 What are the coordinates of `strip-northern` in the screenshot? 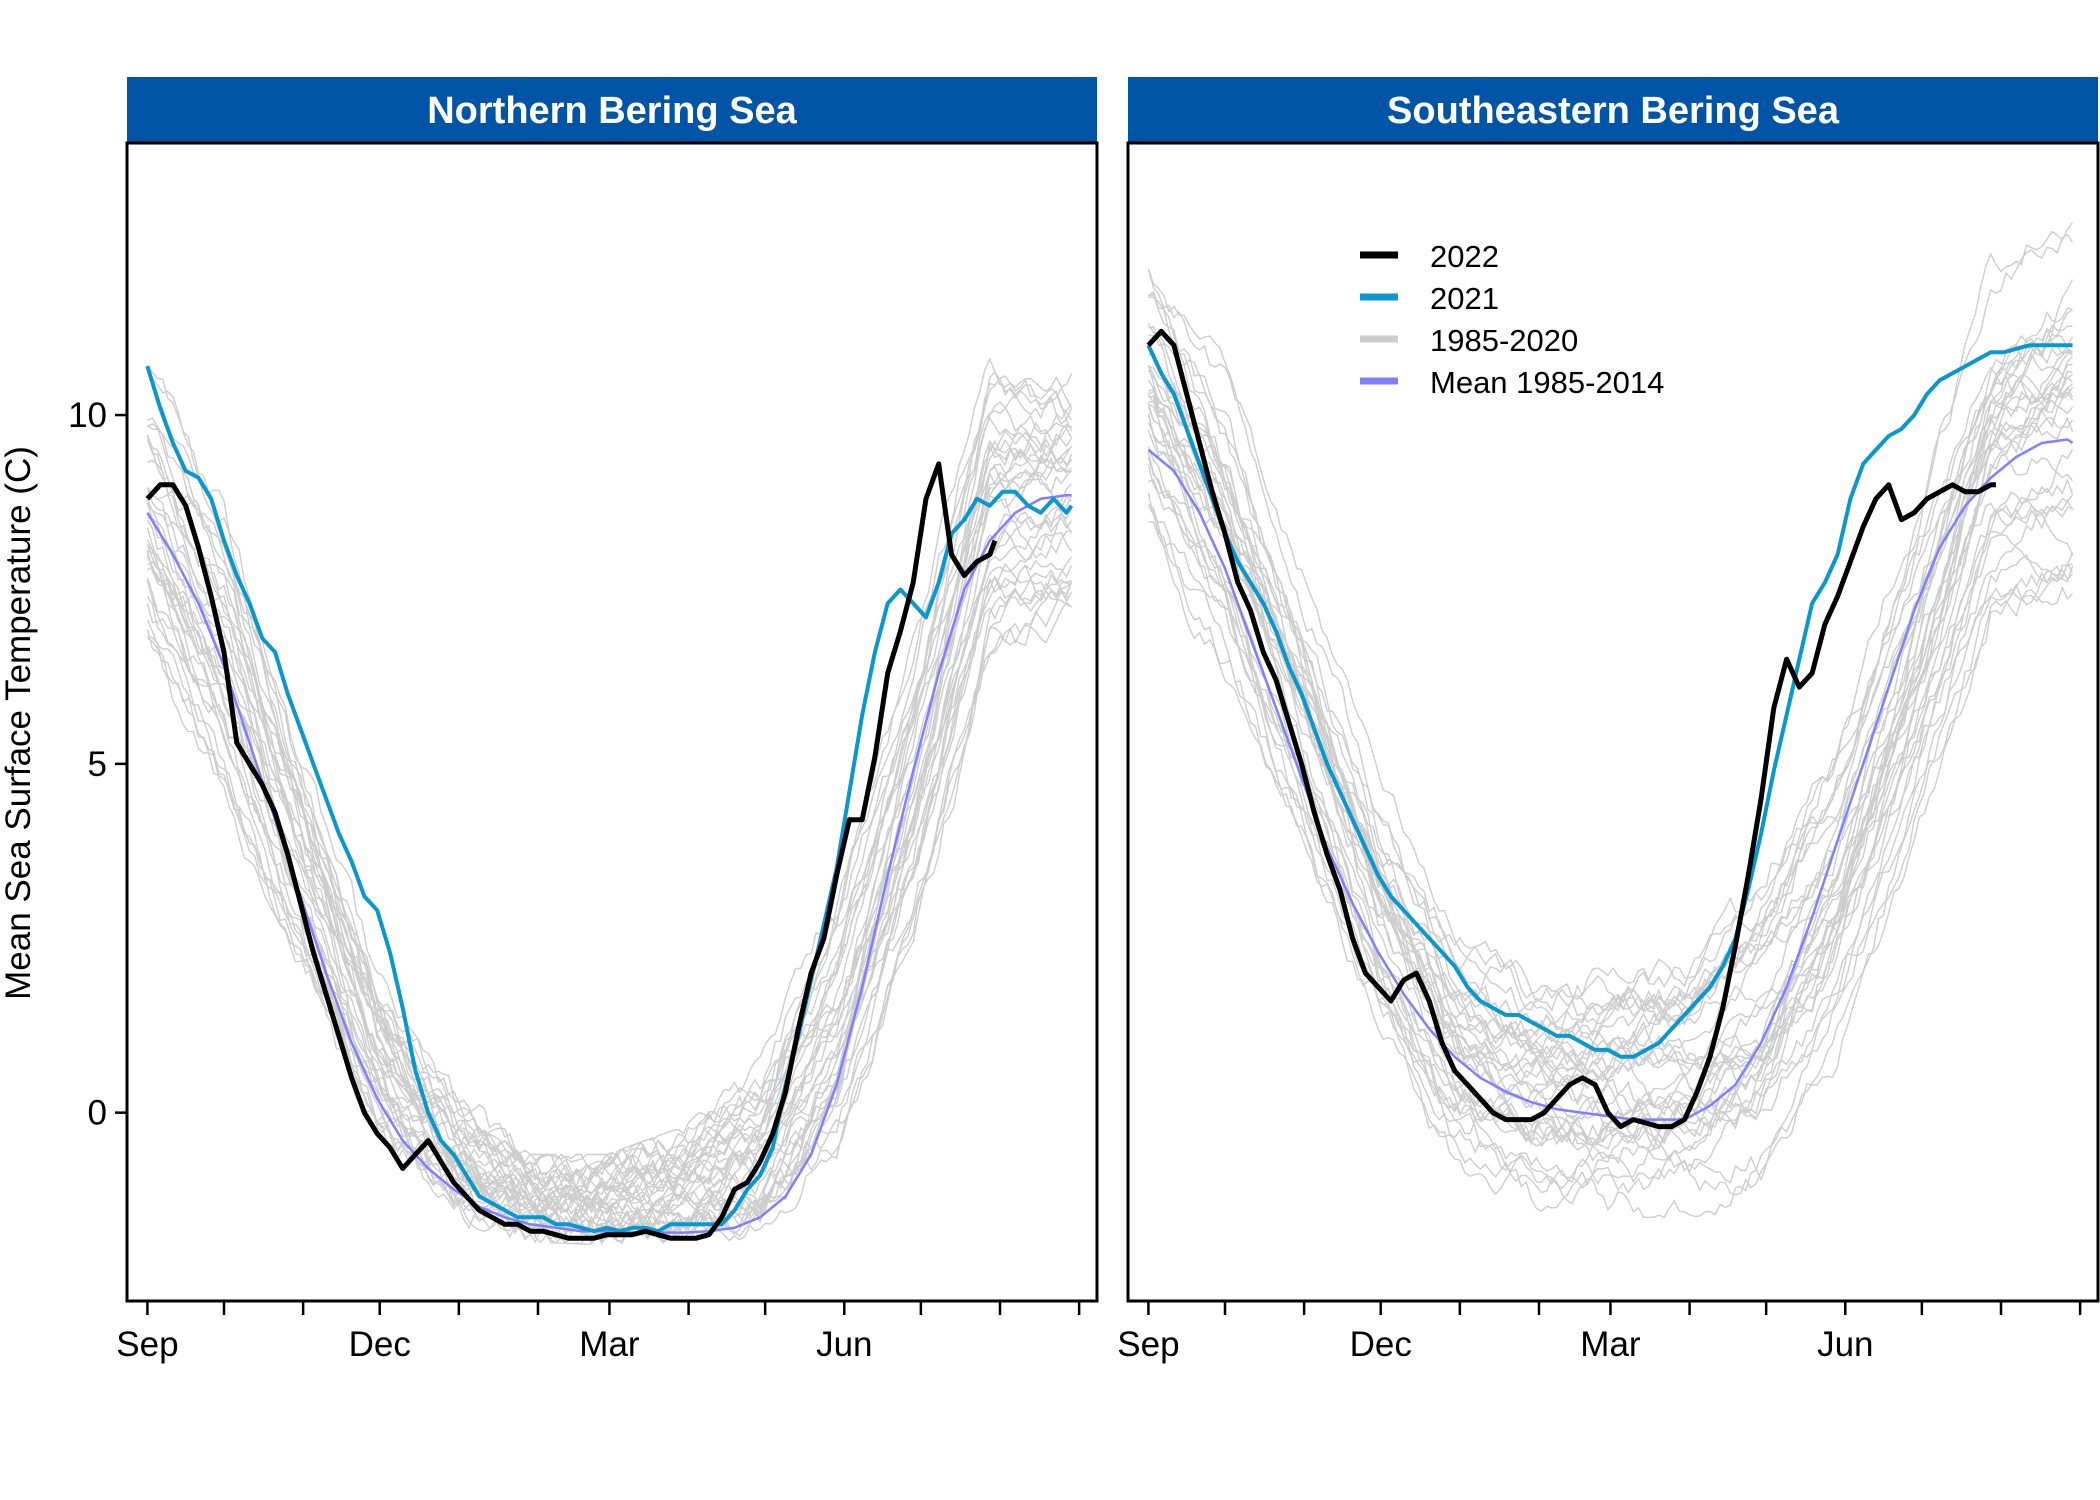 It's located at (612, 109).